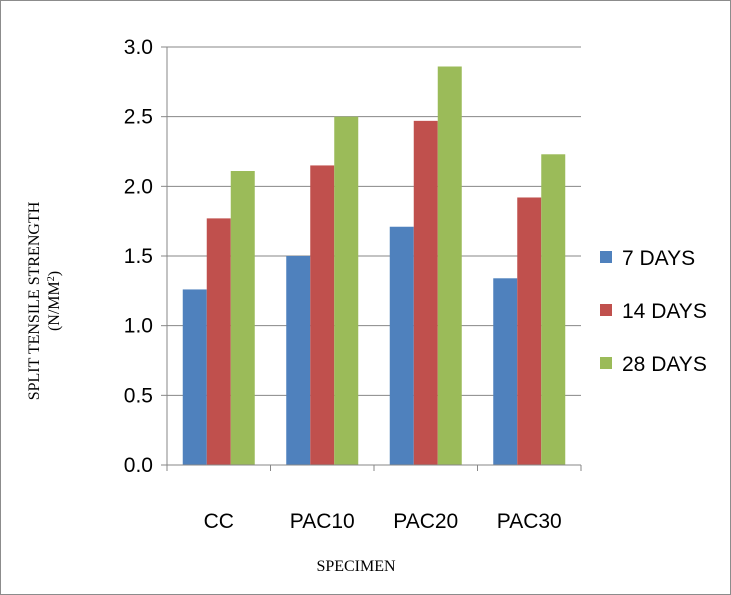  What do you see at coordinates (664, 364) in the screenshot?
I see `legend-label: 28 DAYS` at bounding box center [664, 364].